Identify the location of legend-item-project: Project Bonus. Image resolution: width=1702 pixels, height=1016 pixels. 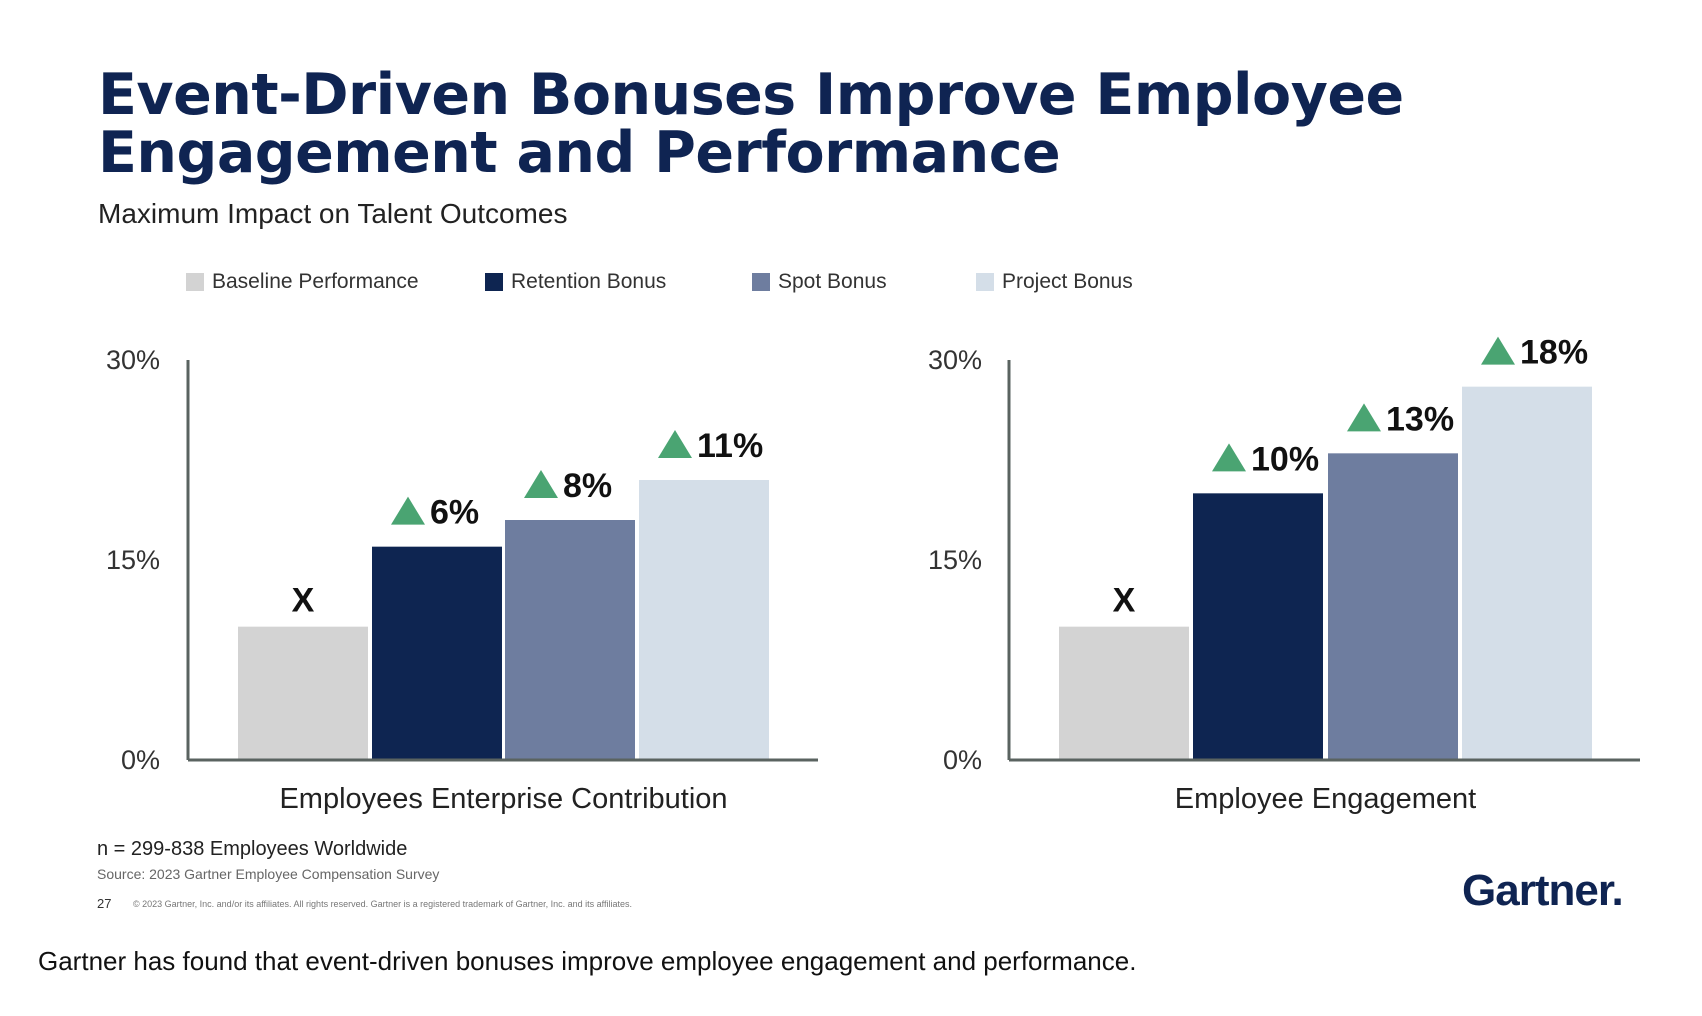
(1054, 282).